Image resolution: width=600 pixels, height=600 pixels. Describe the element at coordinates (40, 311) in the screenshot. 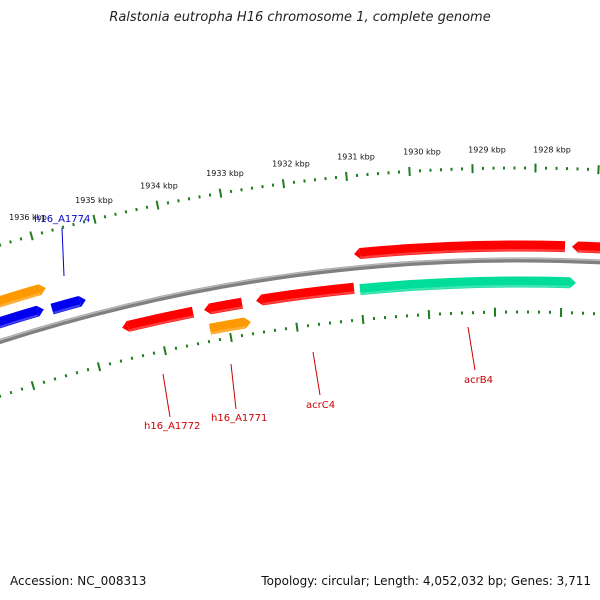

I see `gene-blue-outer-arrow` at that location.